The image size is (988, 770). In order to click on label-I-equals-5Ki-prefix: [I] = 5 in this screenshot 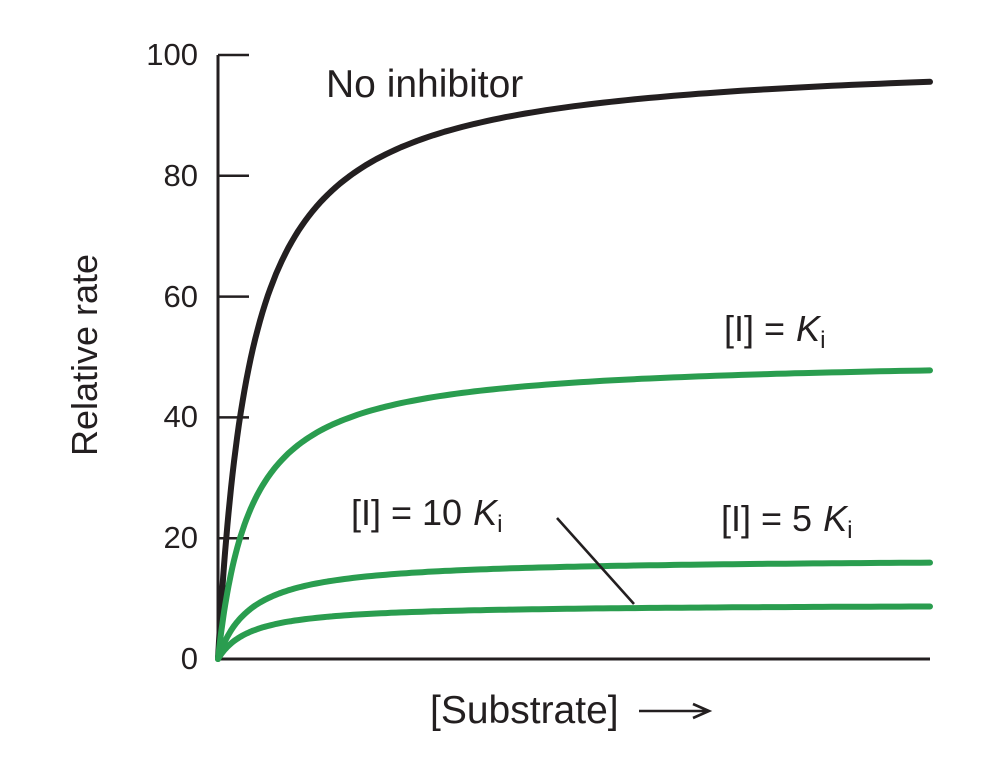, I will do `click(772, 518)`.